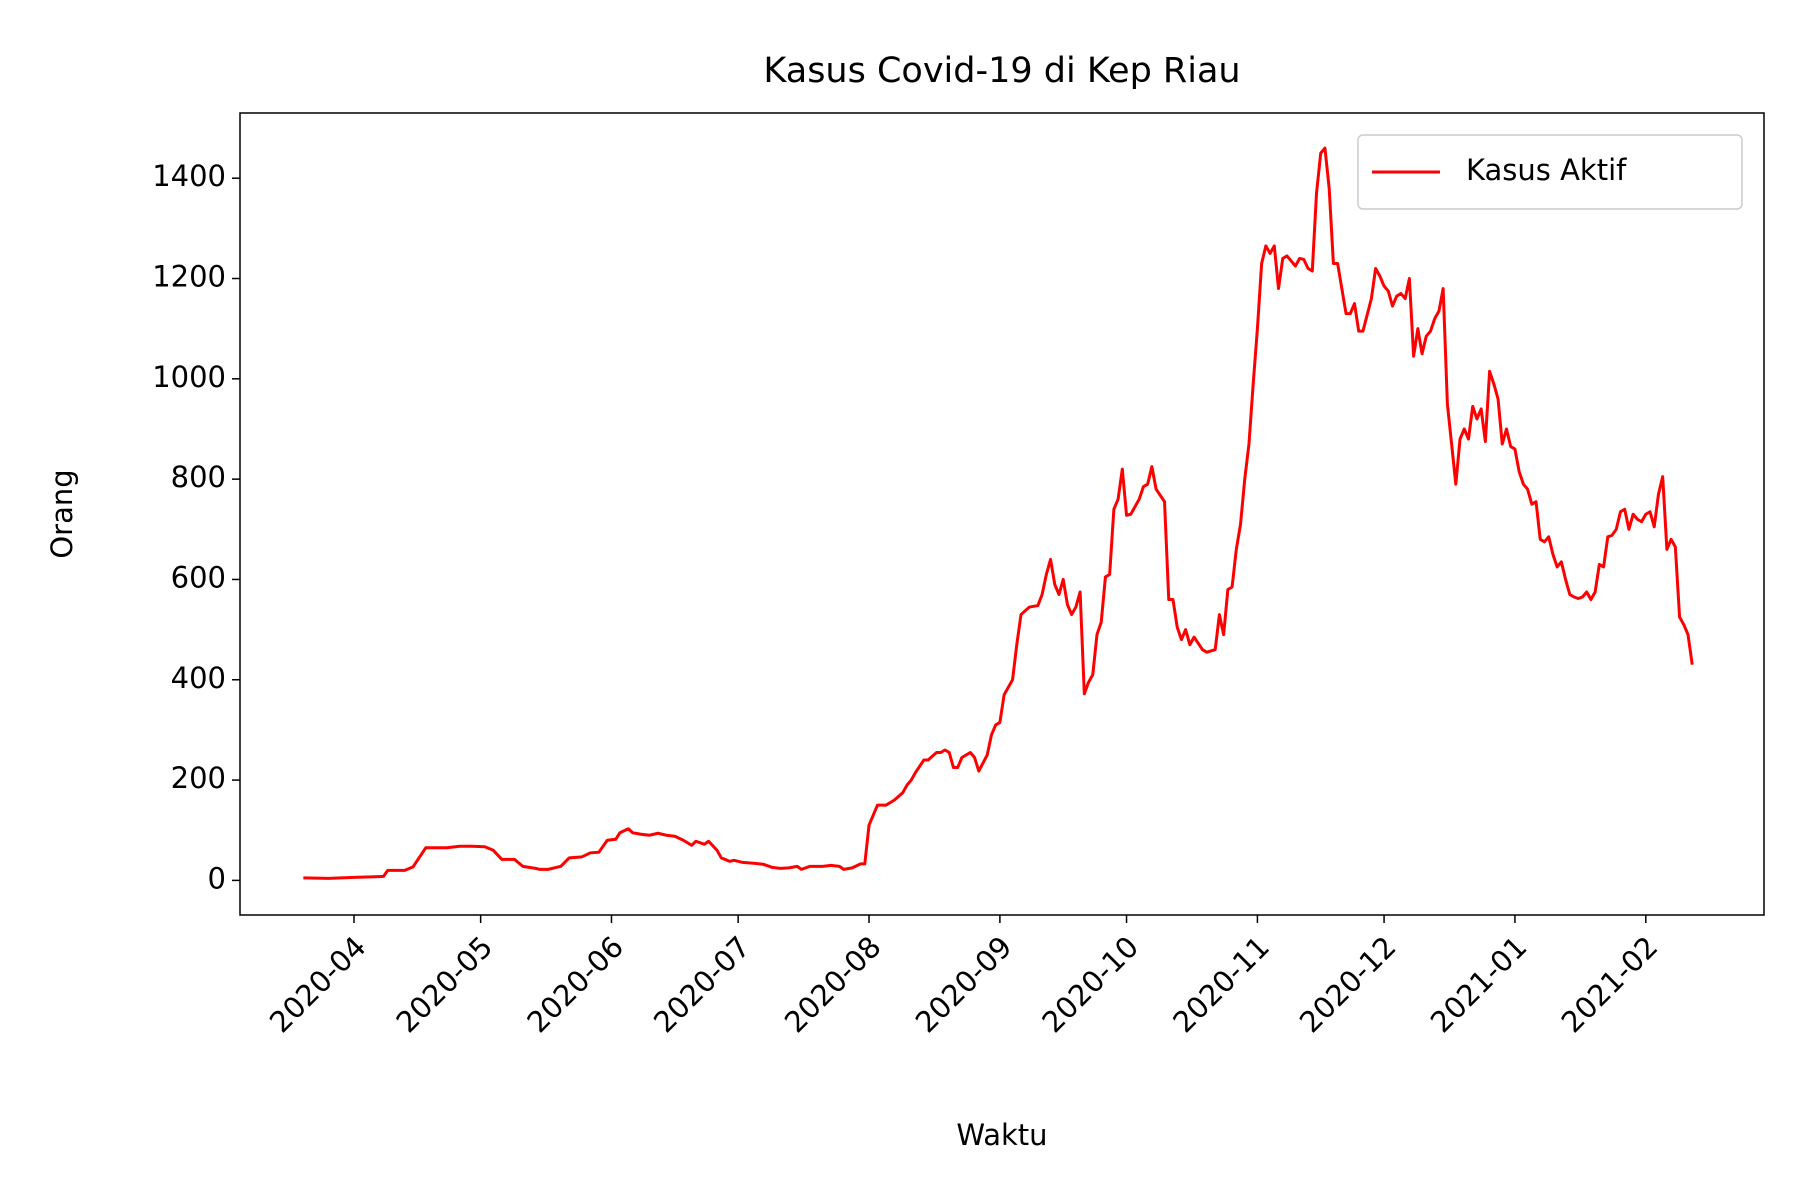  I want to click on y-tick-label: 1200, so click(189, 277).